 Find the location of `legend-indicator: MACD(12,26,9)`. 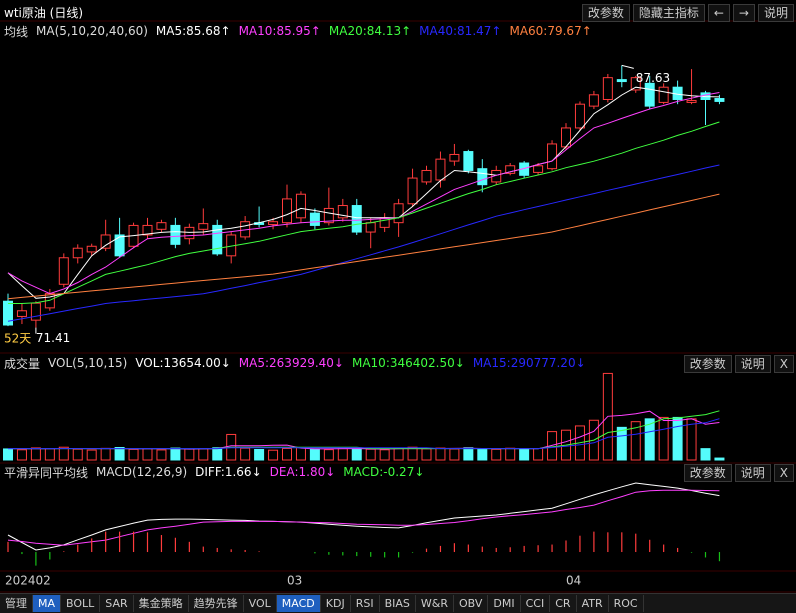

legend-indicator: MACD(12,26,9) is located at coordinates (142, 472).